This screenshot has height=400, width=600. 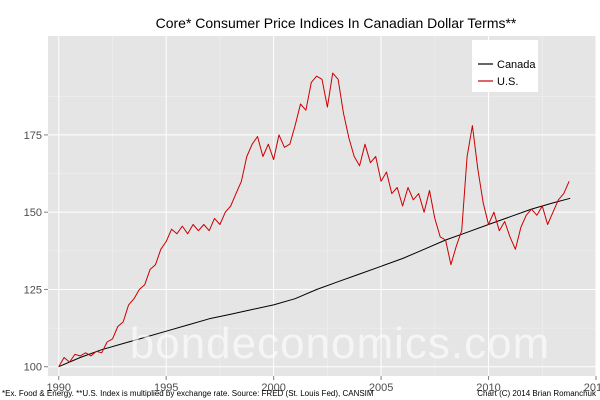 What do you see at coordinates (592, 388) in the screenshot?
I see `x-tick-label: 2015` at bounding box center [592, 388].